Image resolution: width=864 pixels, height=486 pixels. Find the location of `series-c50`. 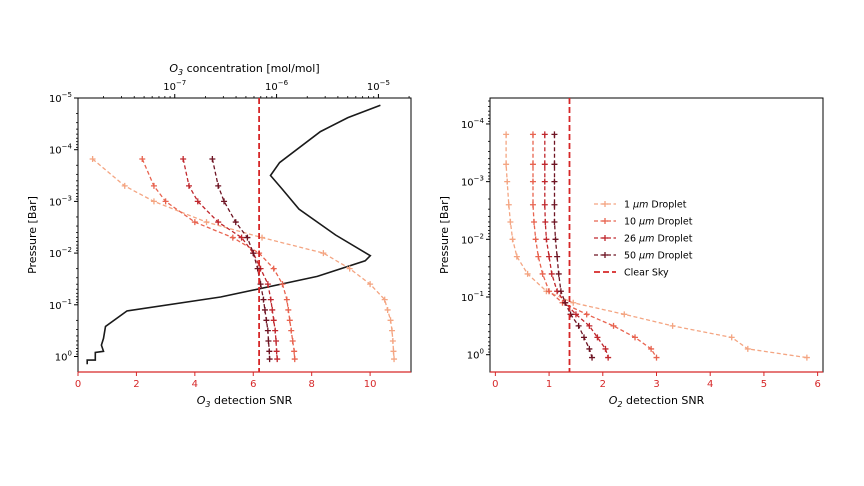

series-c50 is located at coordinates (241, 259).